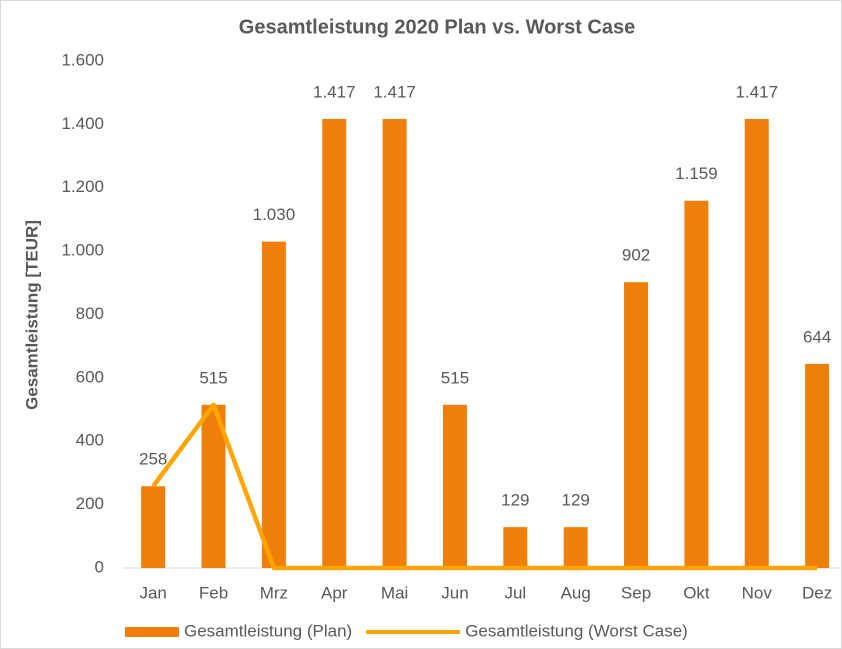 The height and width of the screenshot is (649, 842). What do you see at coordinates (82, 186) in the screenshot?
I see `y-tick-label: 1.200` at bounding box center [82, 186].